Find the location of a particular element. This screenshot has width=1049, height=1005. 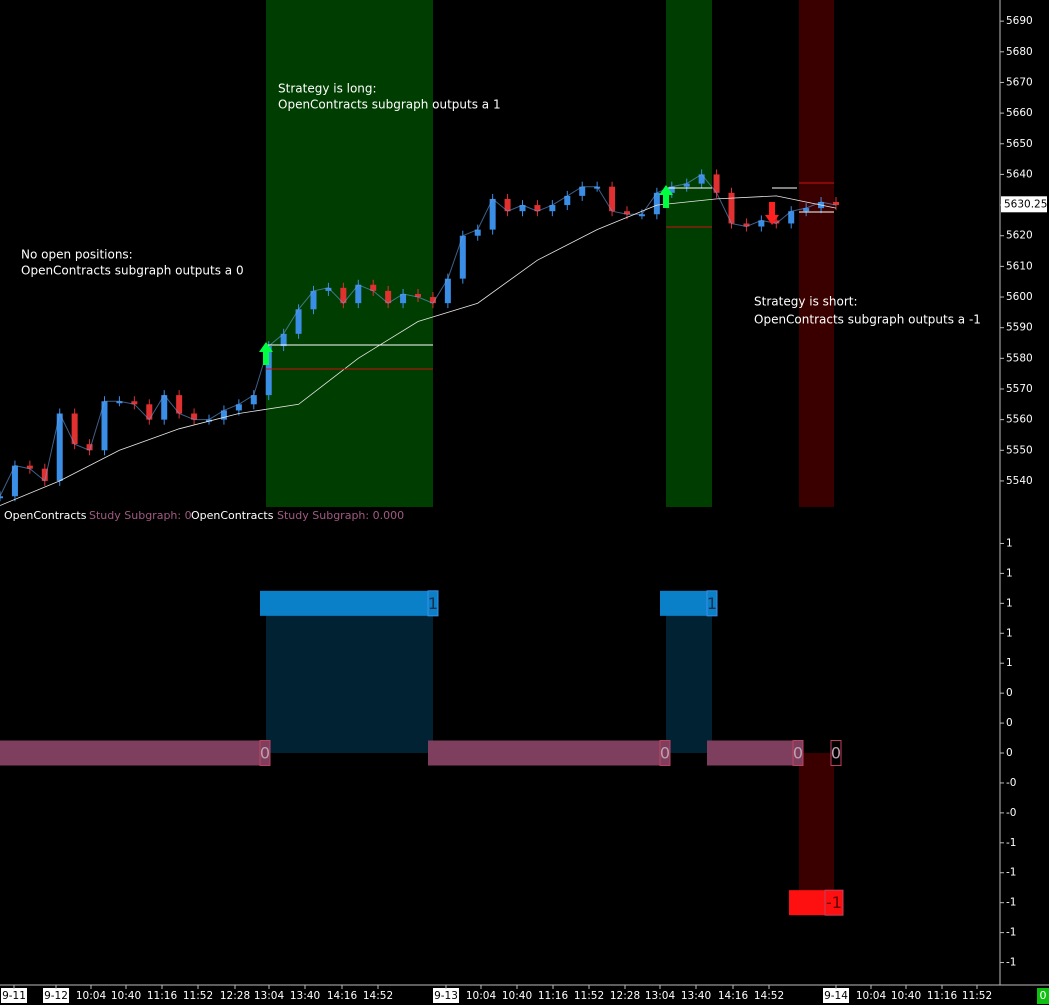

legend-subgraph: Study Subgraph: 0 is located at coordinates (140, 515).